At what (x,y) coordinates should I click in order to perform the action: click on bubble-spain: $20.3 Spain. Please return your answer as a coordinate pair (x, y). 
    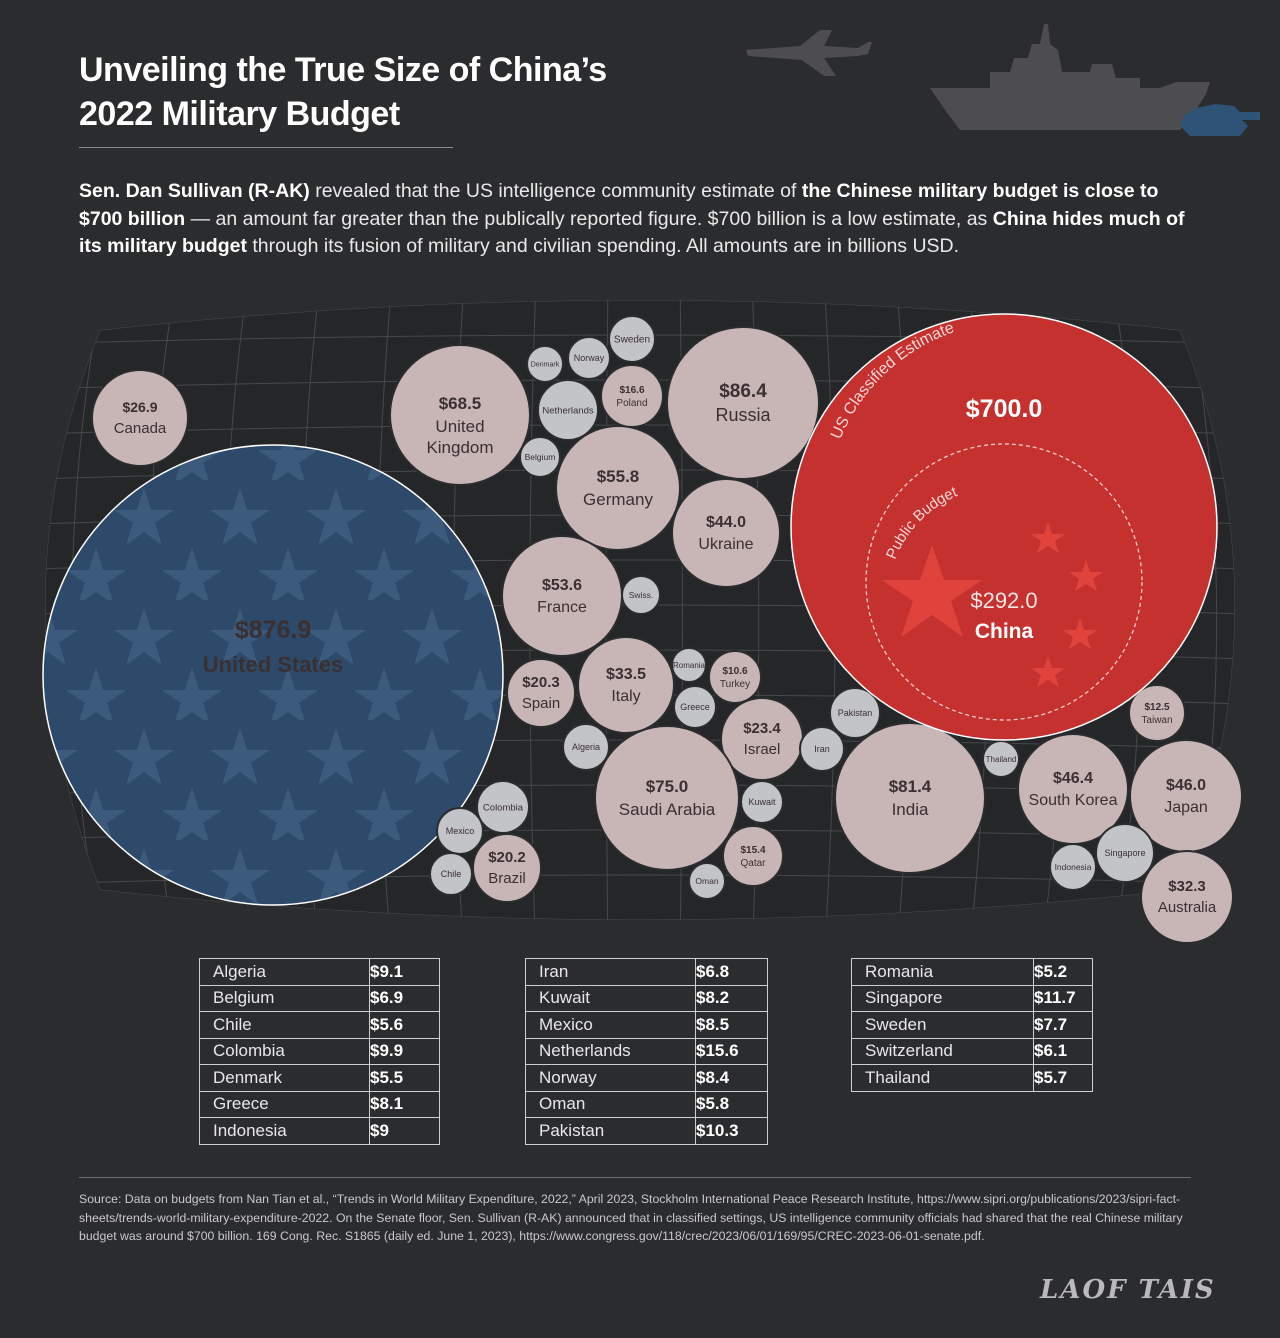
    Looking at the image, I should click on (541, 693).